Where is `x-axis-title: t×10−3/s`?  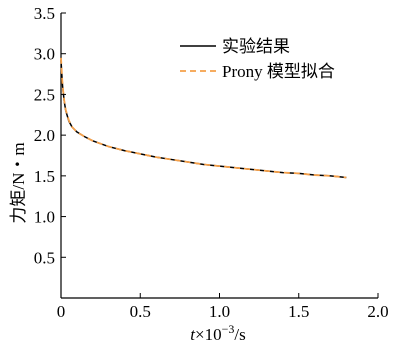
x-axis-title: t×10−3/s is located at coordinates (217, 333).